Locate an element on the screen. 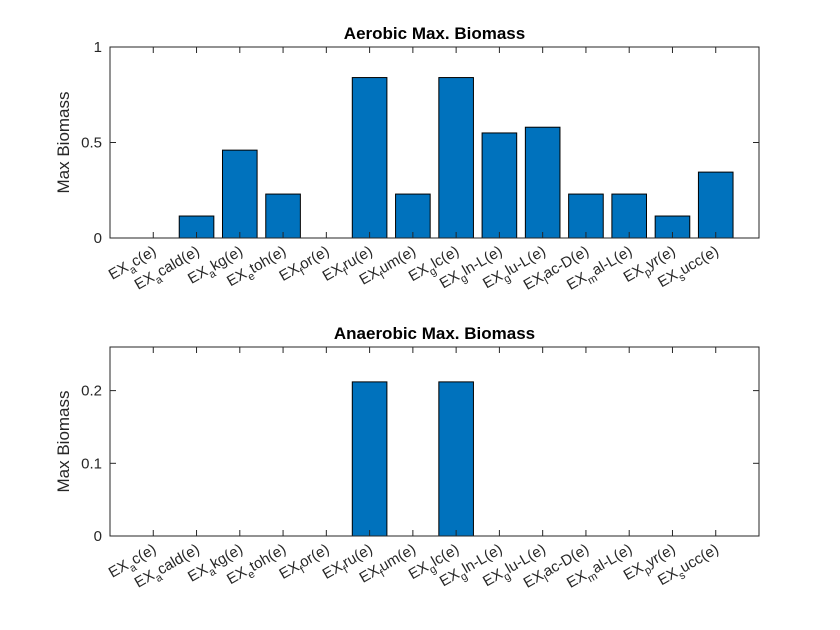 This screenshot has height=630, width=840. y-tick-label: 0.1 is located at coordinates (91, 463).